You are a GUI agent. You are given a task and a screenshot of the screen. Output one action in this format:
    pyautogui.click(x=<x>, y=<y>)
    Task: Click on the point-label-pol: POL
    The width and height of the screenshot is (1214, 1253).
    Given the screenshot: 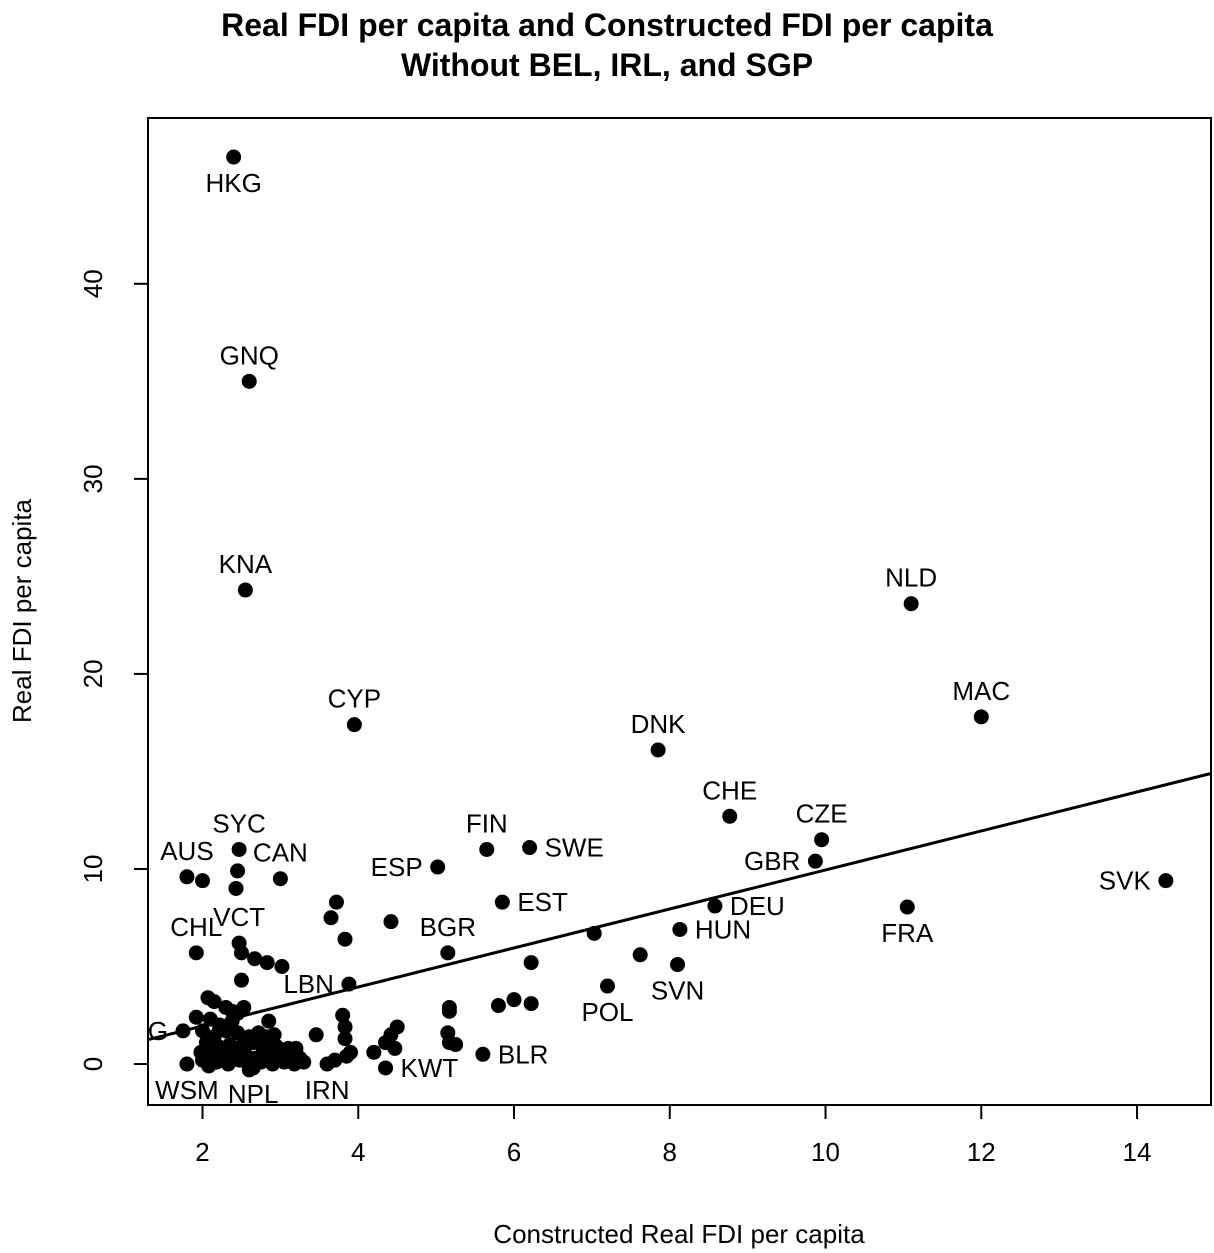 What is the action you would take?
    pyautogui.click(x=607, y=1012)
    